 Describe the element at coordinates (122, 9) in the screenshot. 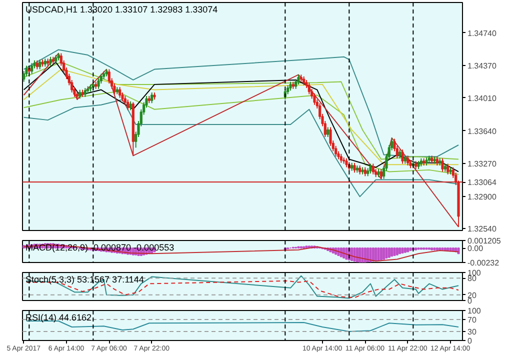

I see `chart-title: USDCAD,H1 1.33020 1.33107 1.32983 1.33074` at that location.